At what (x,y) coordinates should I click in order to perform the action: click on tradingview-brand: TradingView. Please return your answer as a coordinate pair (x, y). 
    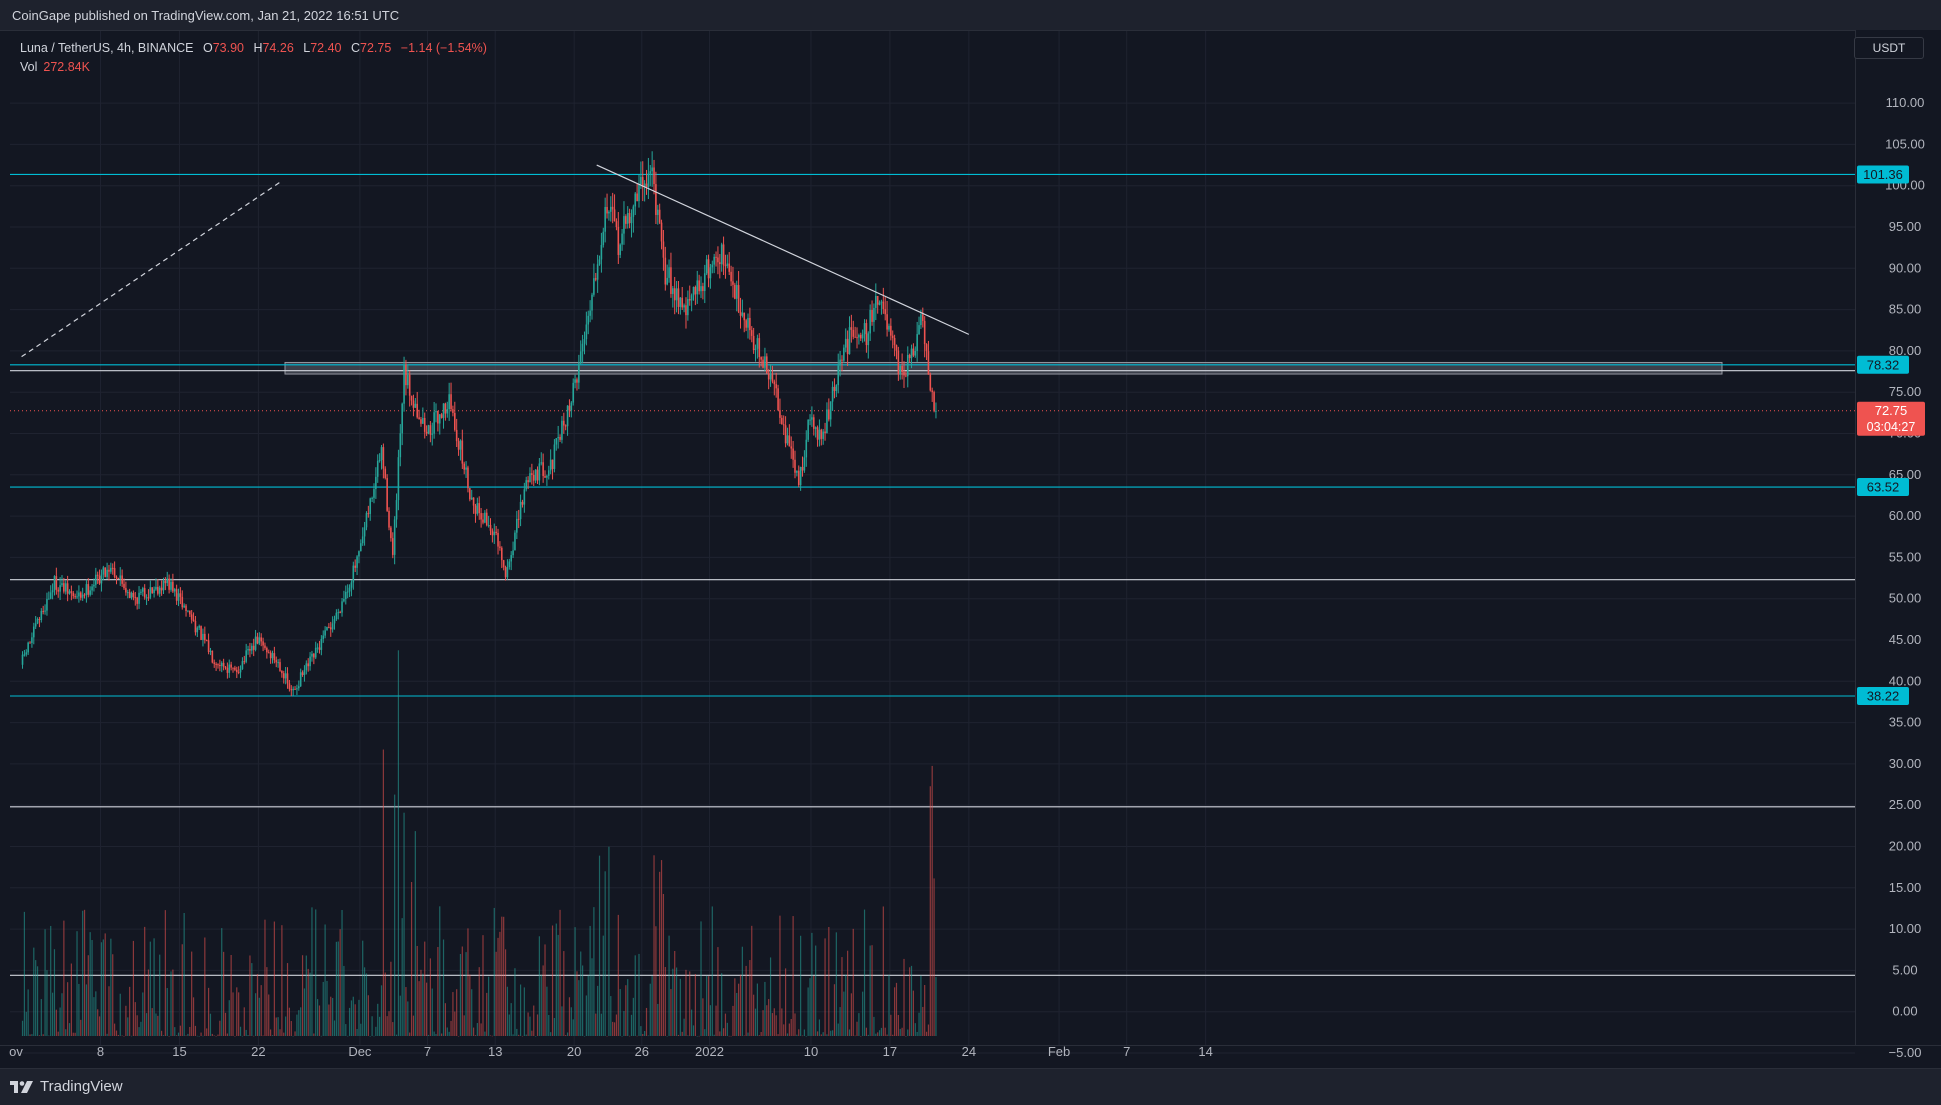
    Looking at the image, I should click on (66, 1086).